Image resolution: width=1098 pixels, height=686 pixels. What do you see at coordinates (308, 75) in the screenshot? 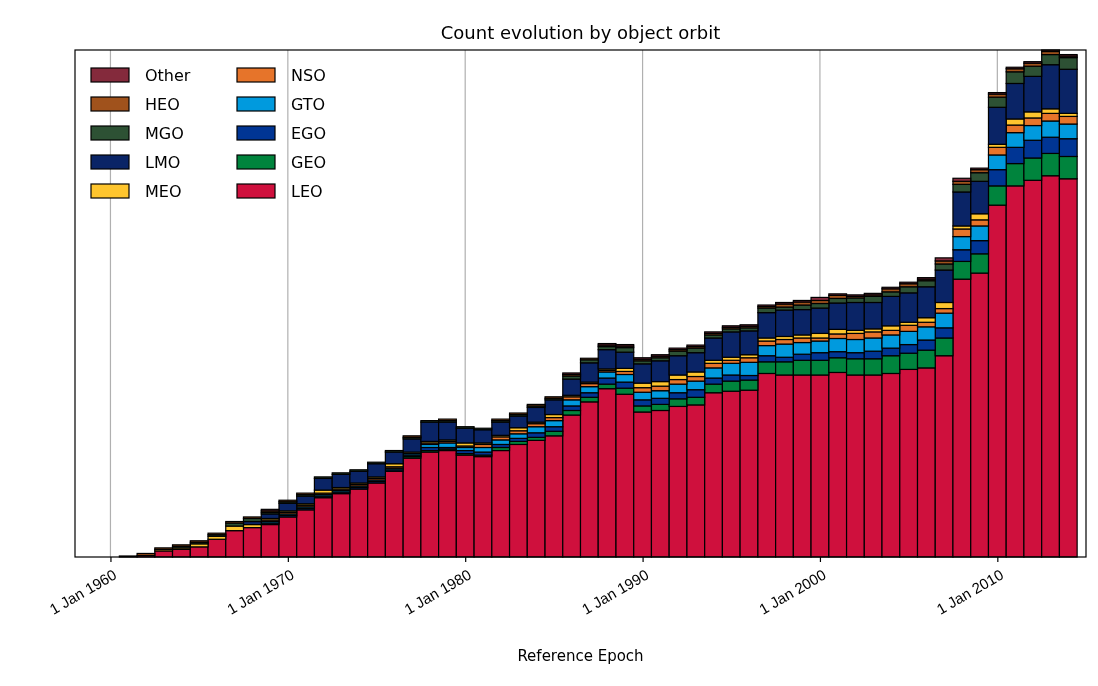
I see `legend-label: NSO` at bounding box center [308, 75].